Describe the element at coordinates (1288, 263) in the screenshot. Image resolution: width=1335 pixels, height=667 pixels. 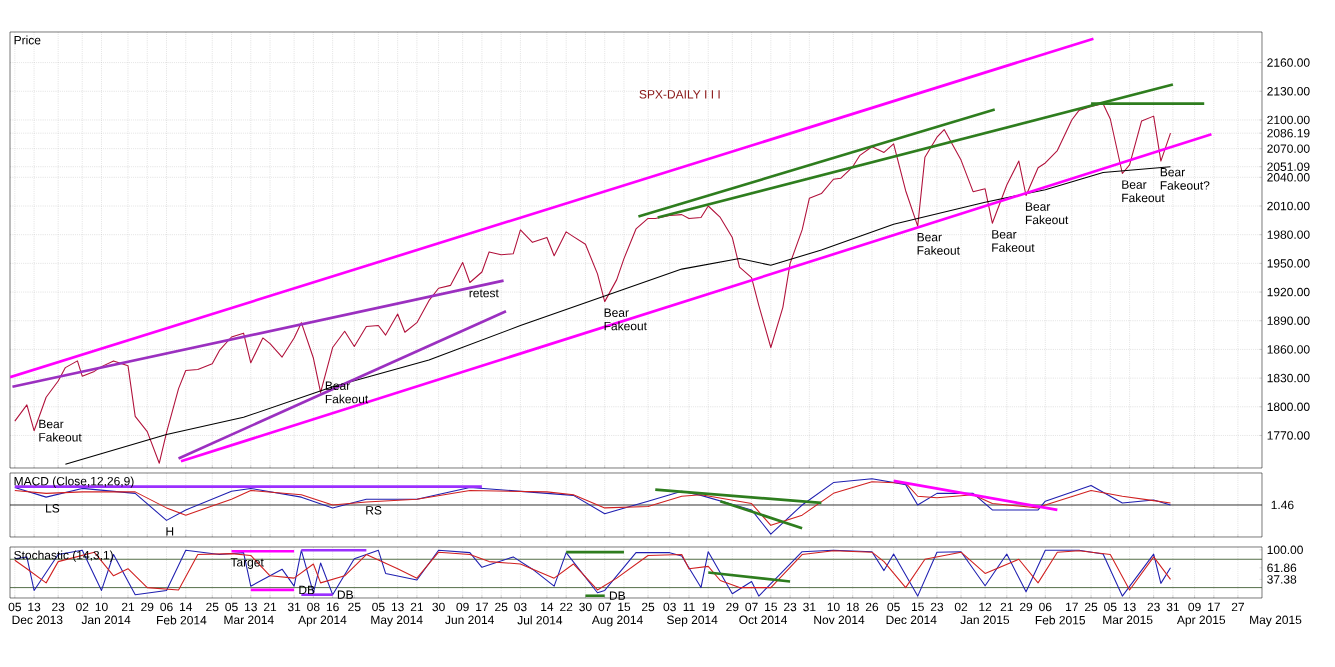
I see `y-tick-label: 1950.00` at that location.